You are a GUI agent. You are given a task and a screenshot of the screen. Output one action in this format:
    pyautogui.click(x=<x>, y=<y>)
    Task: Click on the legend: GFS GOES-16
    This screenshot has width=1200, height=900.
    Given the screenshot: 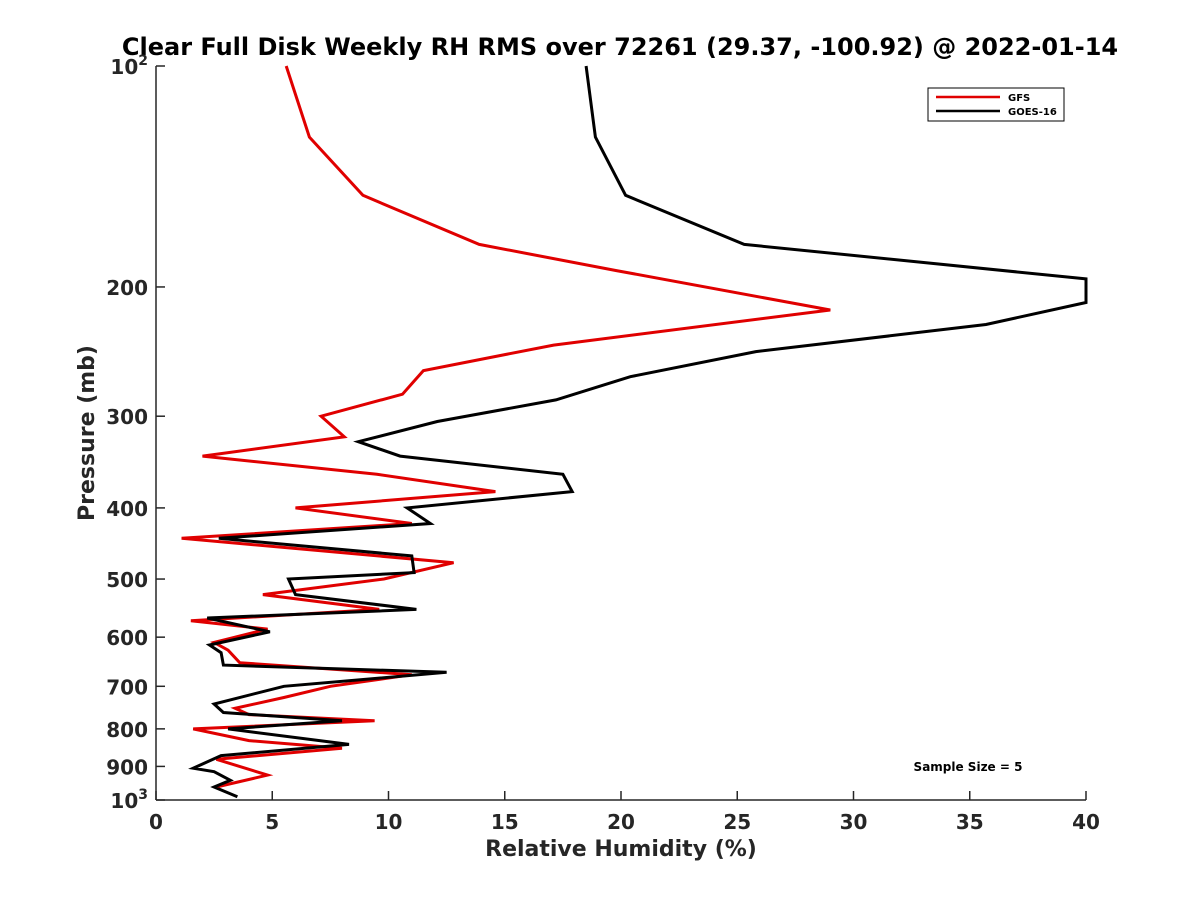 What is the action you would take?
    pyautogui.click(x=996, y=104)
    